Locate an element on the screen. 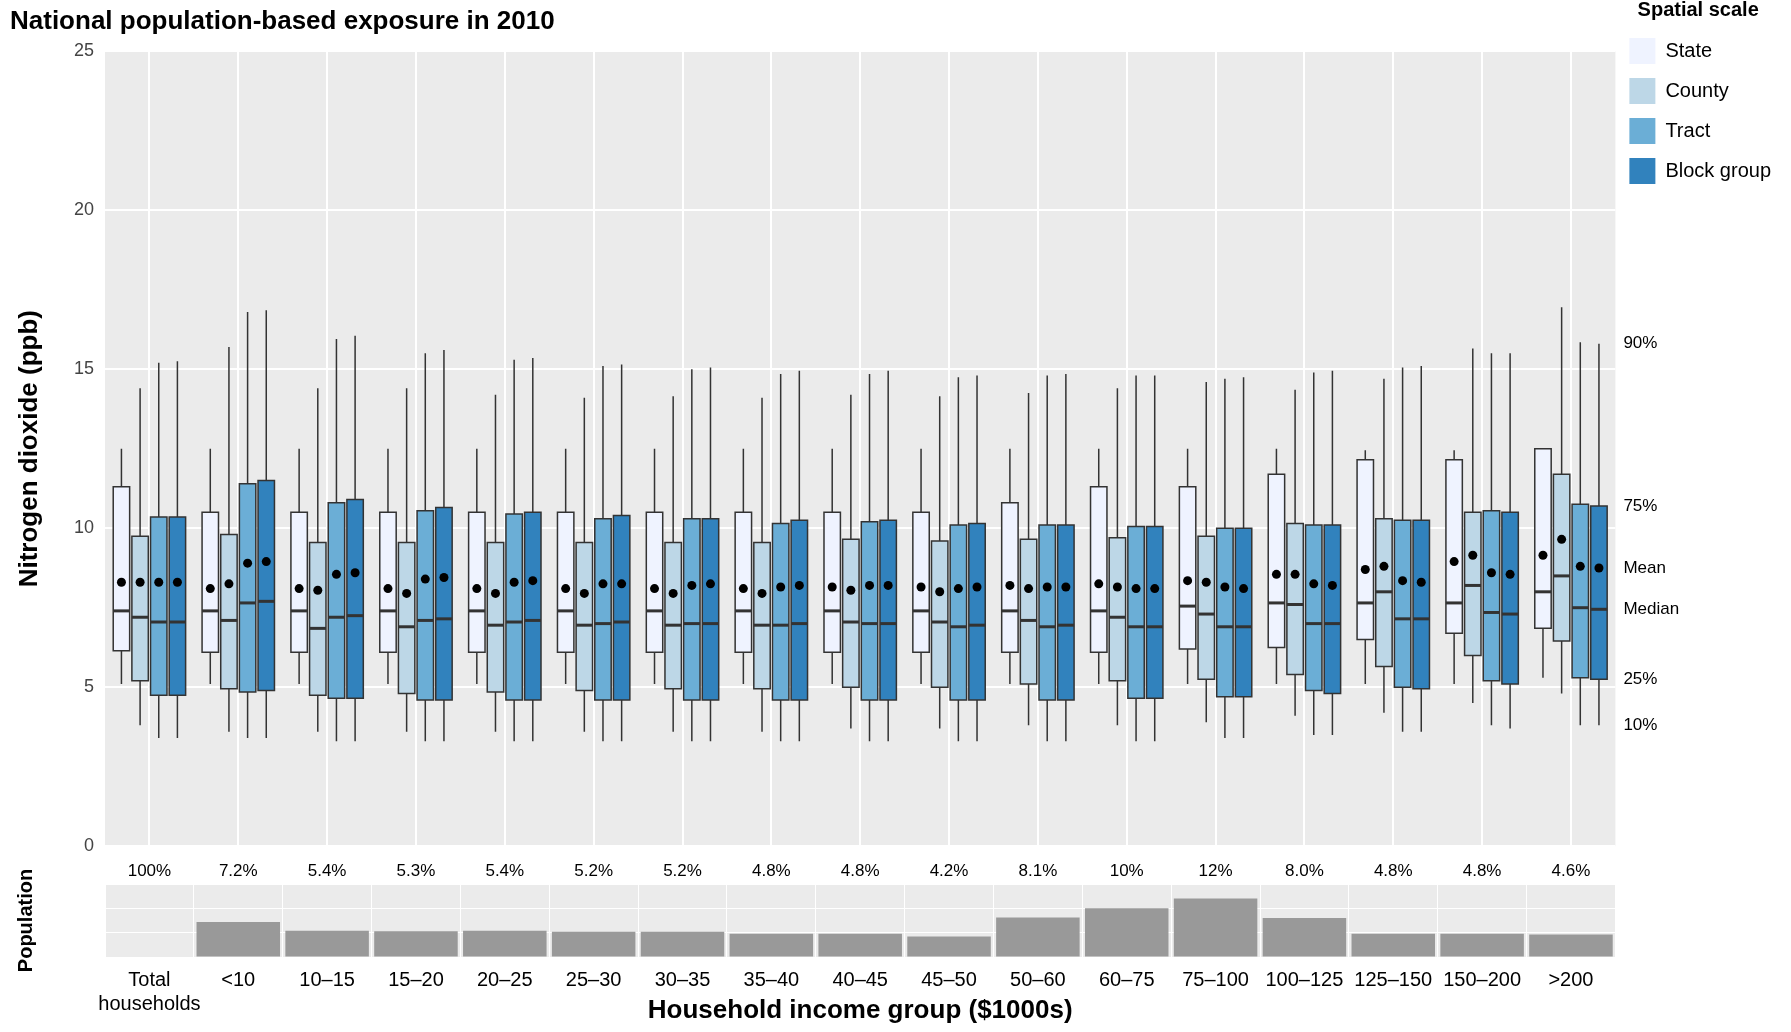 This screenshot has width=1791, height=1032. legend-title: Spatial scale is located at coordinates (1698, 10).